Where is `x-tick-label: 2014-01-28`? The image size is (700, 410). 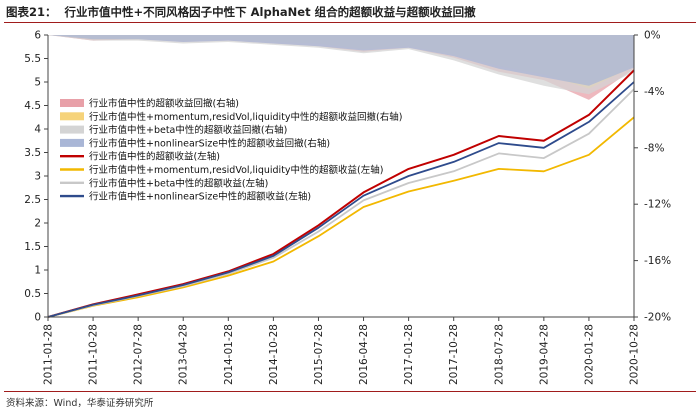
x-tick-label: 2014-01-28 is located at coordinates (229, 354).